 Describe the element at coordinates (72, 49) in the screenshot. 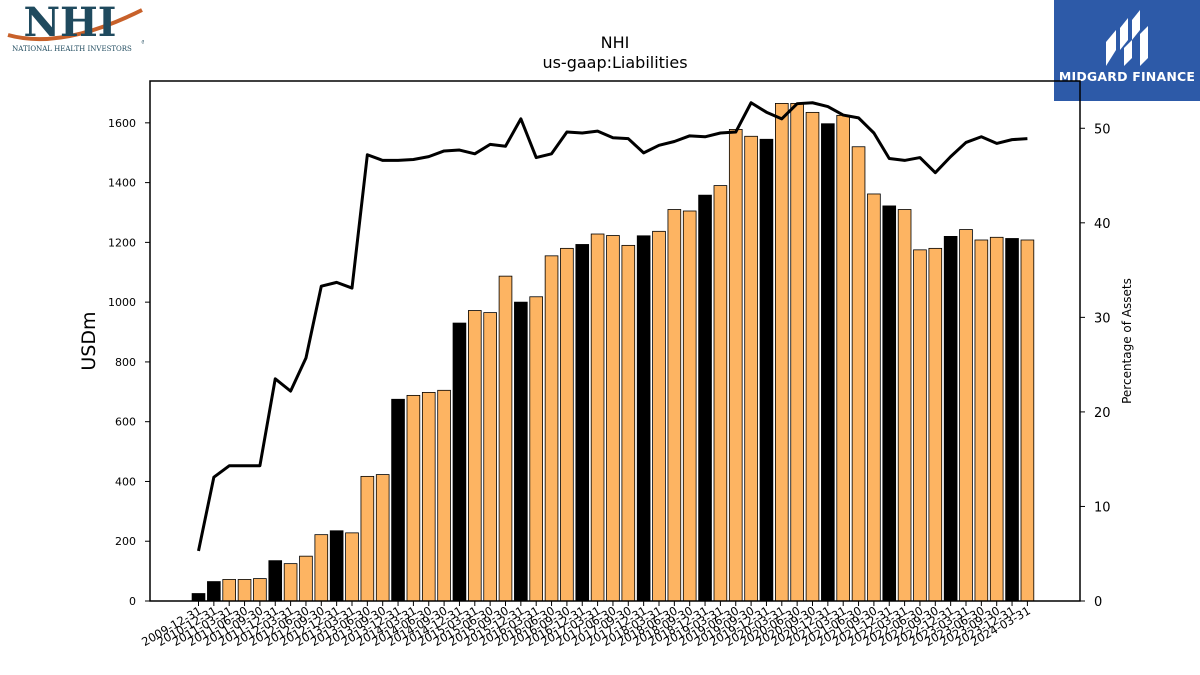

I see `nhi-logo-tagline: NATIONAL HEALTH INVESTORS` at that location.